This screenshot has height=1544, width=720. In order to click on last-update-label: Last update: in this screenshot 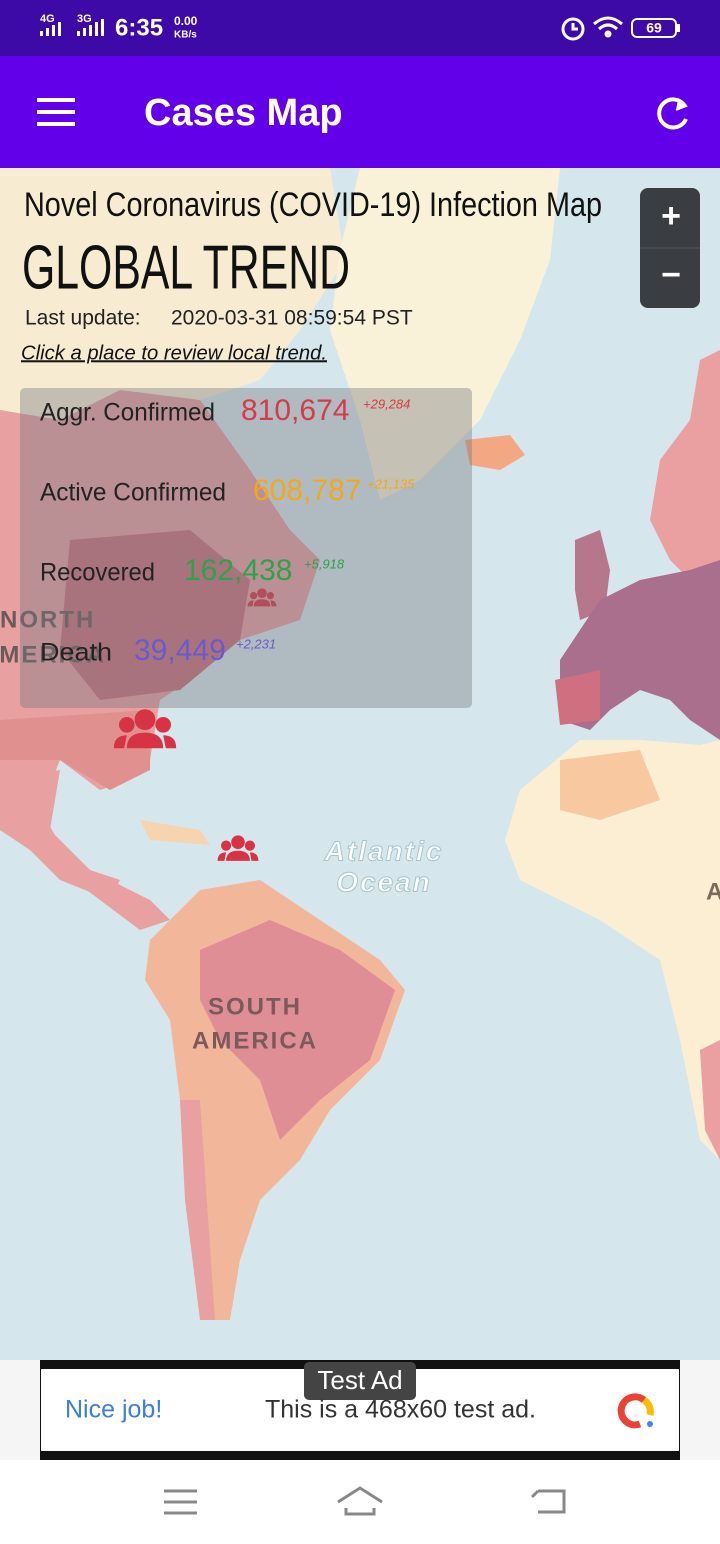, I will do `click(83, 318)`.